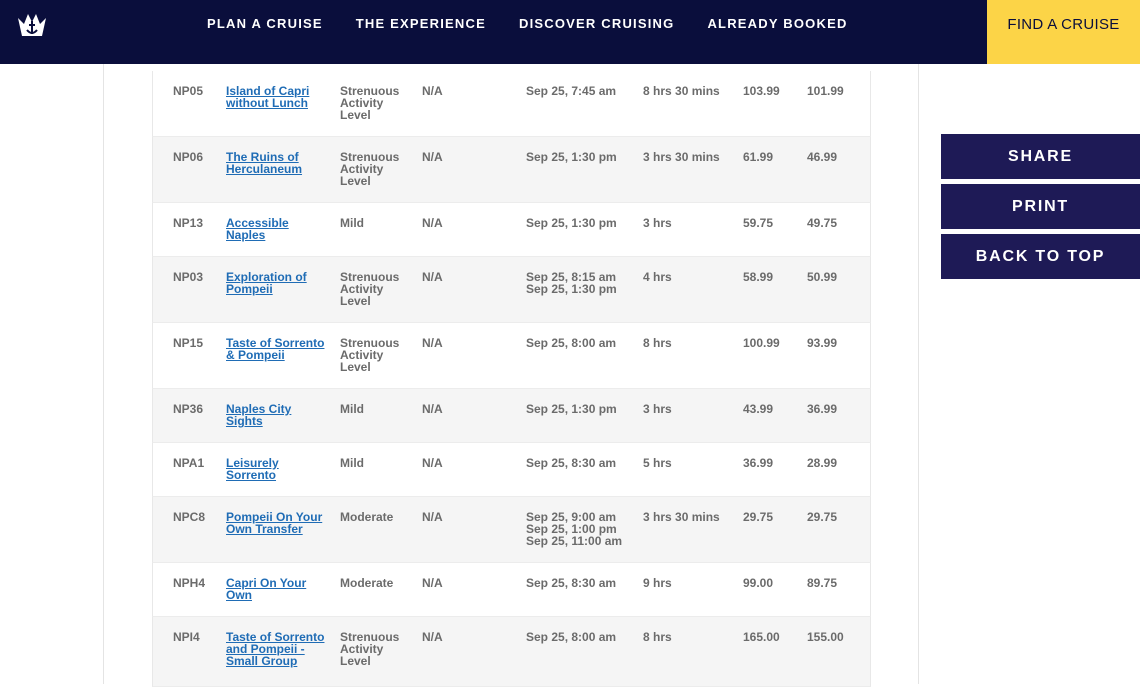  Describe the element at coordinates (758, 277) in the screenshot. I see `adult-price: 58.99` at that location.